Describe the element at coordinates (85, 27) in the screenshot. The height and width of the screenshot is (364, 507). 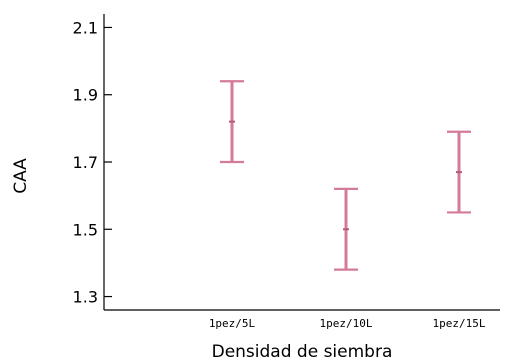
I see `y-tick-label: 2.1` at that location.